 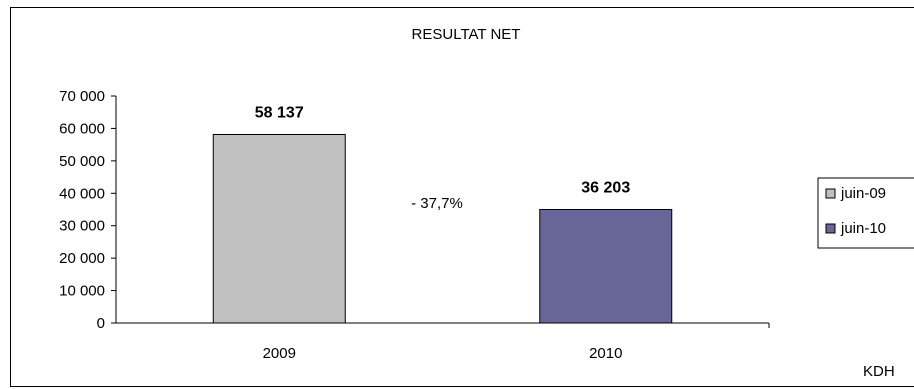 I want to click on x-tick-label: 2010, so click(x=605, y=353).